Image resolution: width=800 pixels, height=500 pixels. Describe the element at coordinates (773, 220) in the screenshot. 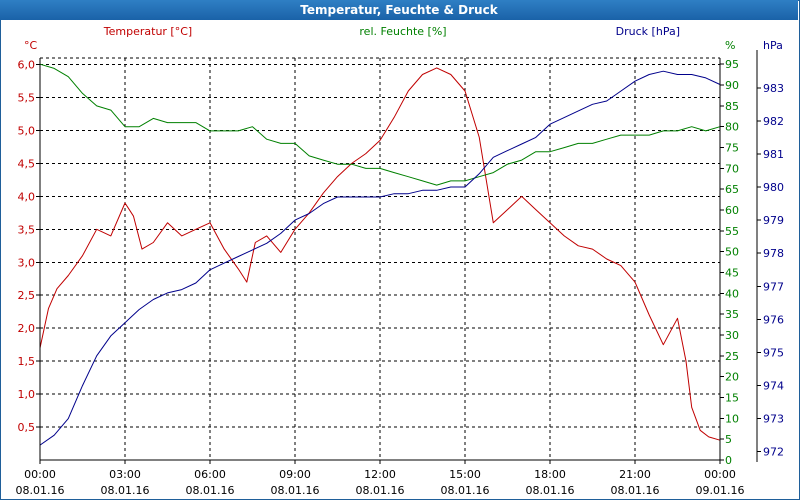

I see `pressure-tick-label: 979` at that location.